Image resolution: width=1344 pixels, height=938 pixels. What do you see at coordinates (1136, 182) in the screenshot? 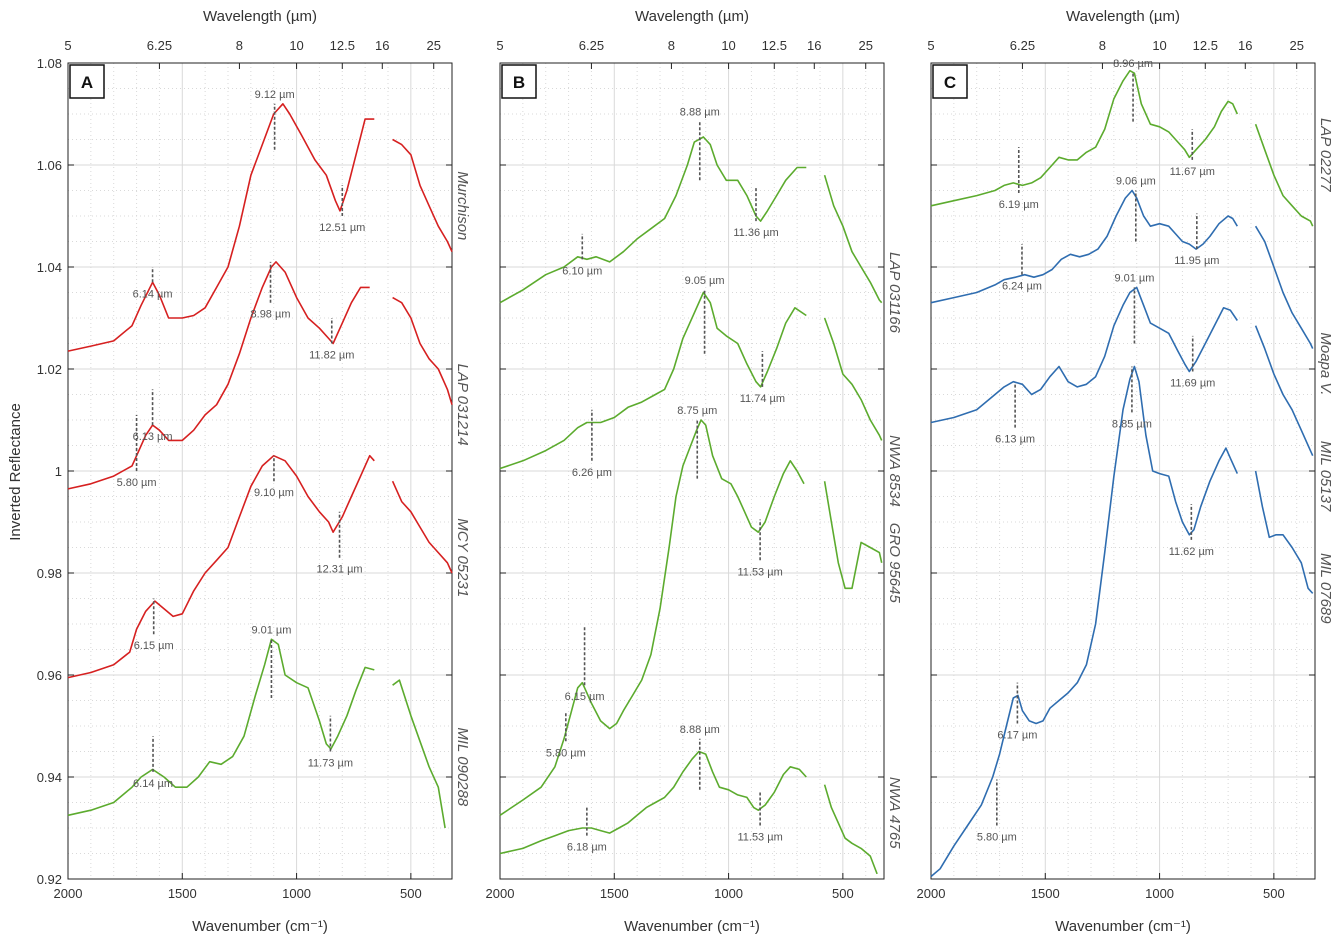
I see `peak-annotation: 9.06 µm` at bounding box center [1136, 182].